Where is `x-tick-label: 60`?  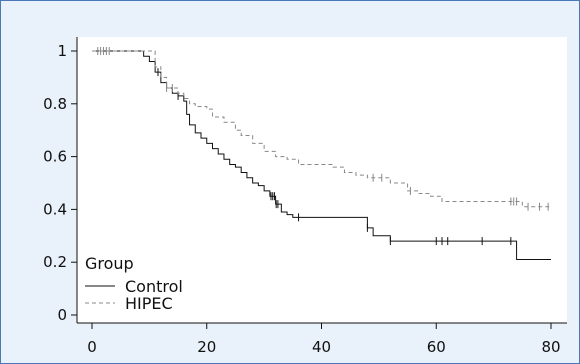 x-tick-label: 60 is located at coordinates (436, 347).